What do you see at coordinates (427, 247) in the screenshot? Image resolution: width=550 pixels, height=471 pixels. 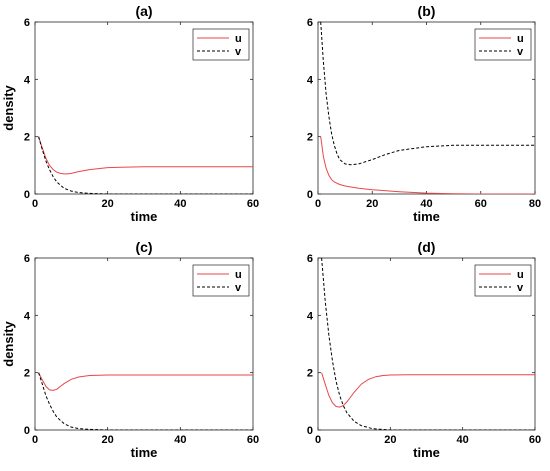 I see `chart-title: (d)` at bounding box center [427, 247].